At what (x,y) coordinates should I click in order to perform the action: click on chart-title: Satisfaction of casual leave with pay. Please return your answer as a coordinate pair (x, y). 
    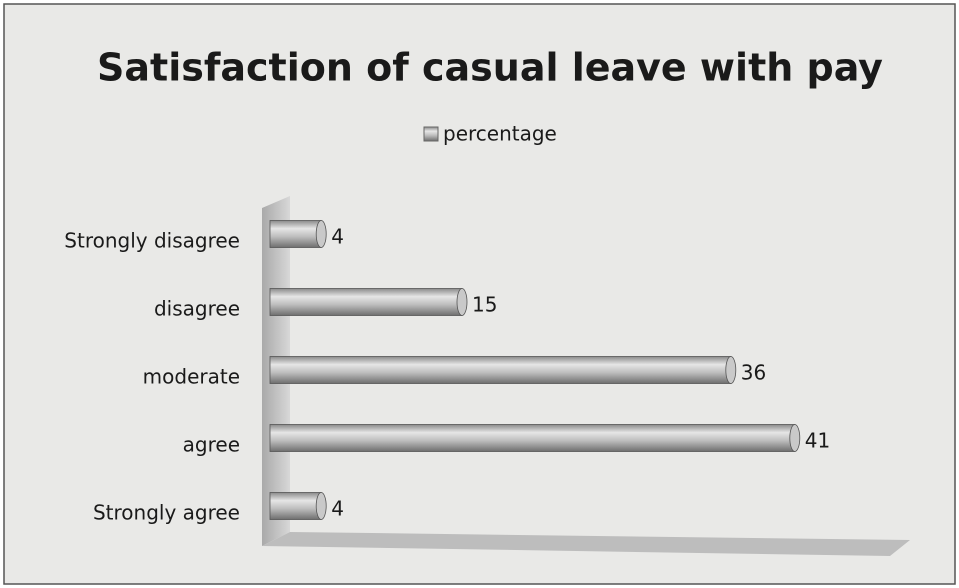
    Looking at the image, I should click on (490, 68).